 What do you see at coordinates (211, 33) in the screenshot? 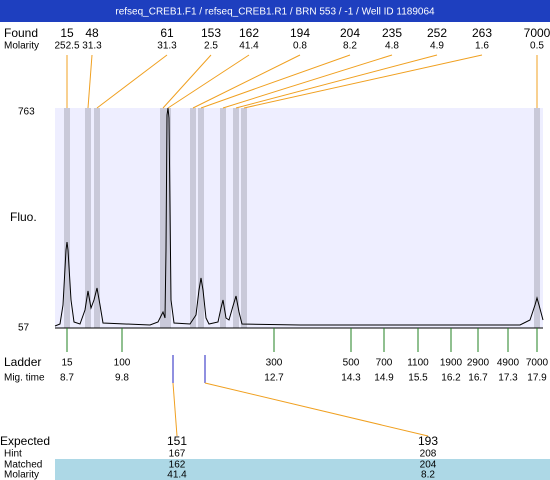
I see `found-size: 153` at bounding box center [211, 33].